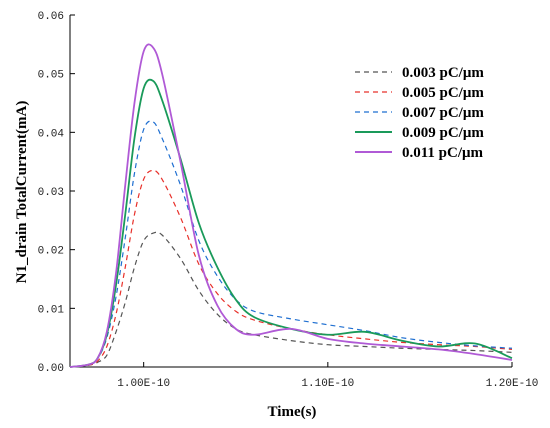 Image resolution: width=550 pixels, height=428 pixels. I want to click on y-tick-label: 0.01, so click(51, 310).